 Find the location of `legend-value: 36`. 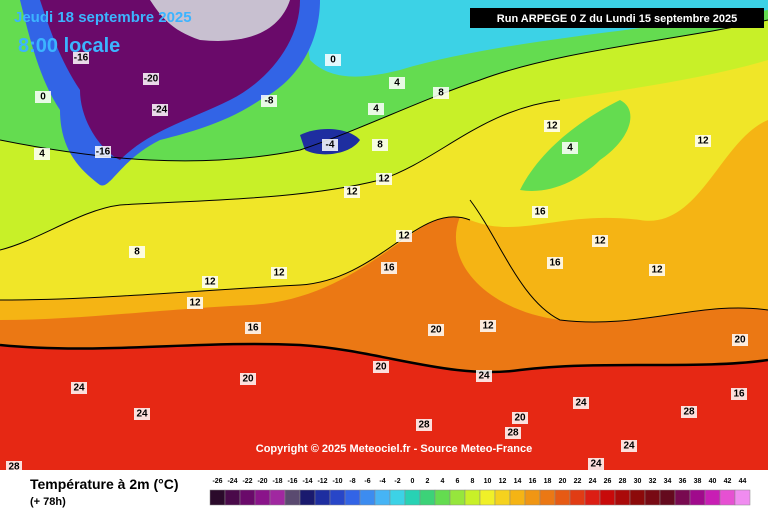

legend-value: 36 is located at coordinates (683, 481).